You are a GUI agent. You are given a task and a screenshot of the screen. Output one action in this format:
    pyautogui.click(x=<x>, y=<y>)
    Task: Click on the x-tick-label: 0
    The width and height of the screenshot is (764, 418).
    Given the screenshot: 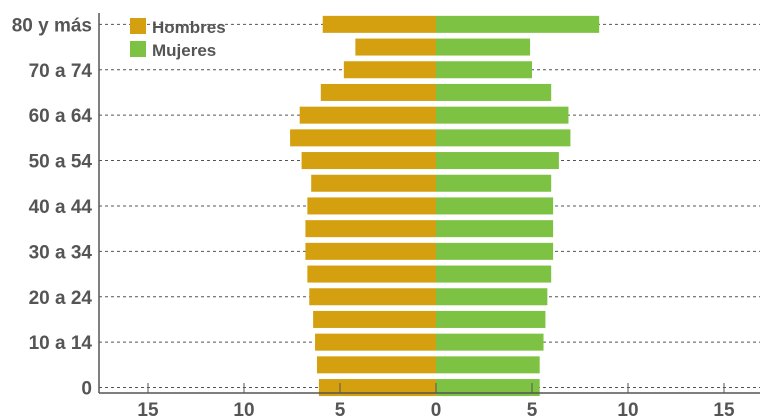 What is the action you would take?
    pyautogui.click(x=436, y=409)
    